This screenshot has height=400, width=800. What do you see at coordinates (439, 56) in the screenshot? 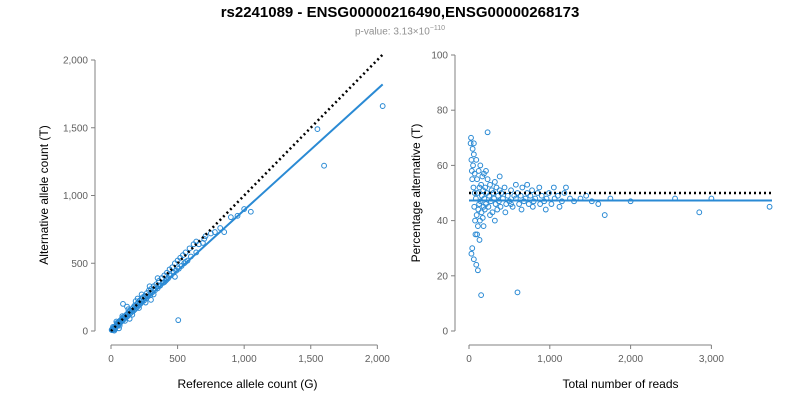
I see `right-y-tick-label: 100` at bounding box center [439, 56].